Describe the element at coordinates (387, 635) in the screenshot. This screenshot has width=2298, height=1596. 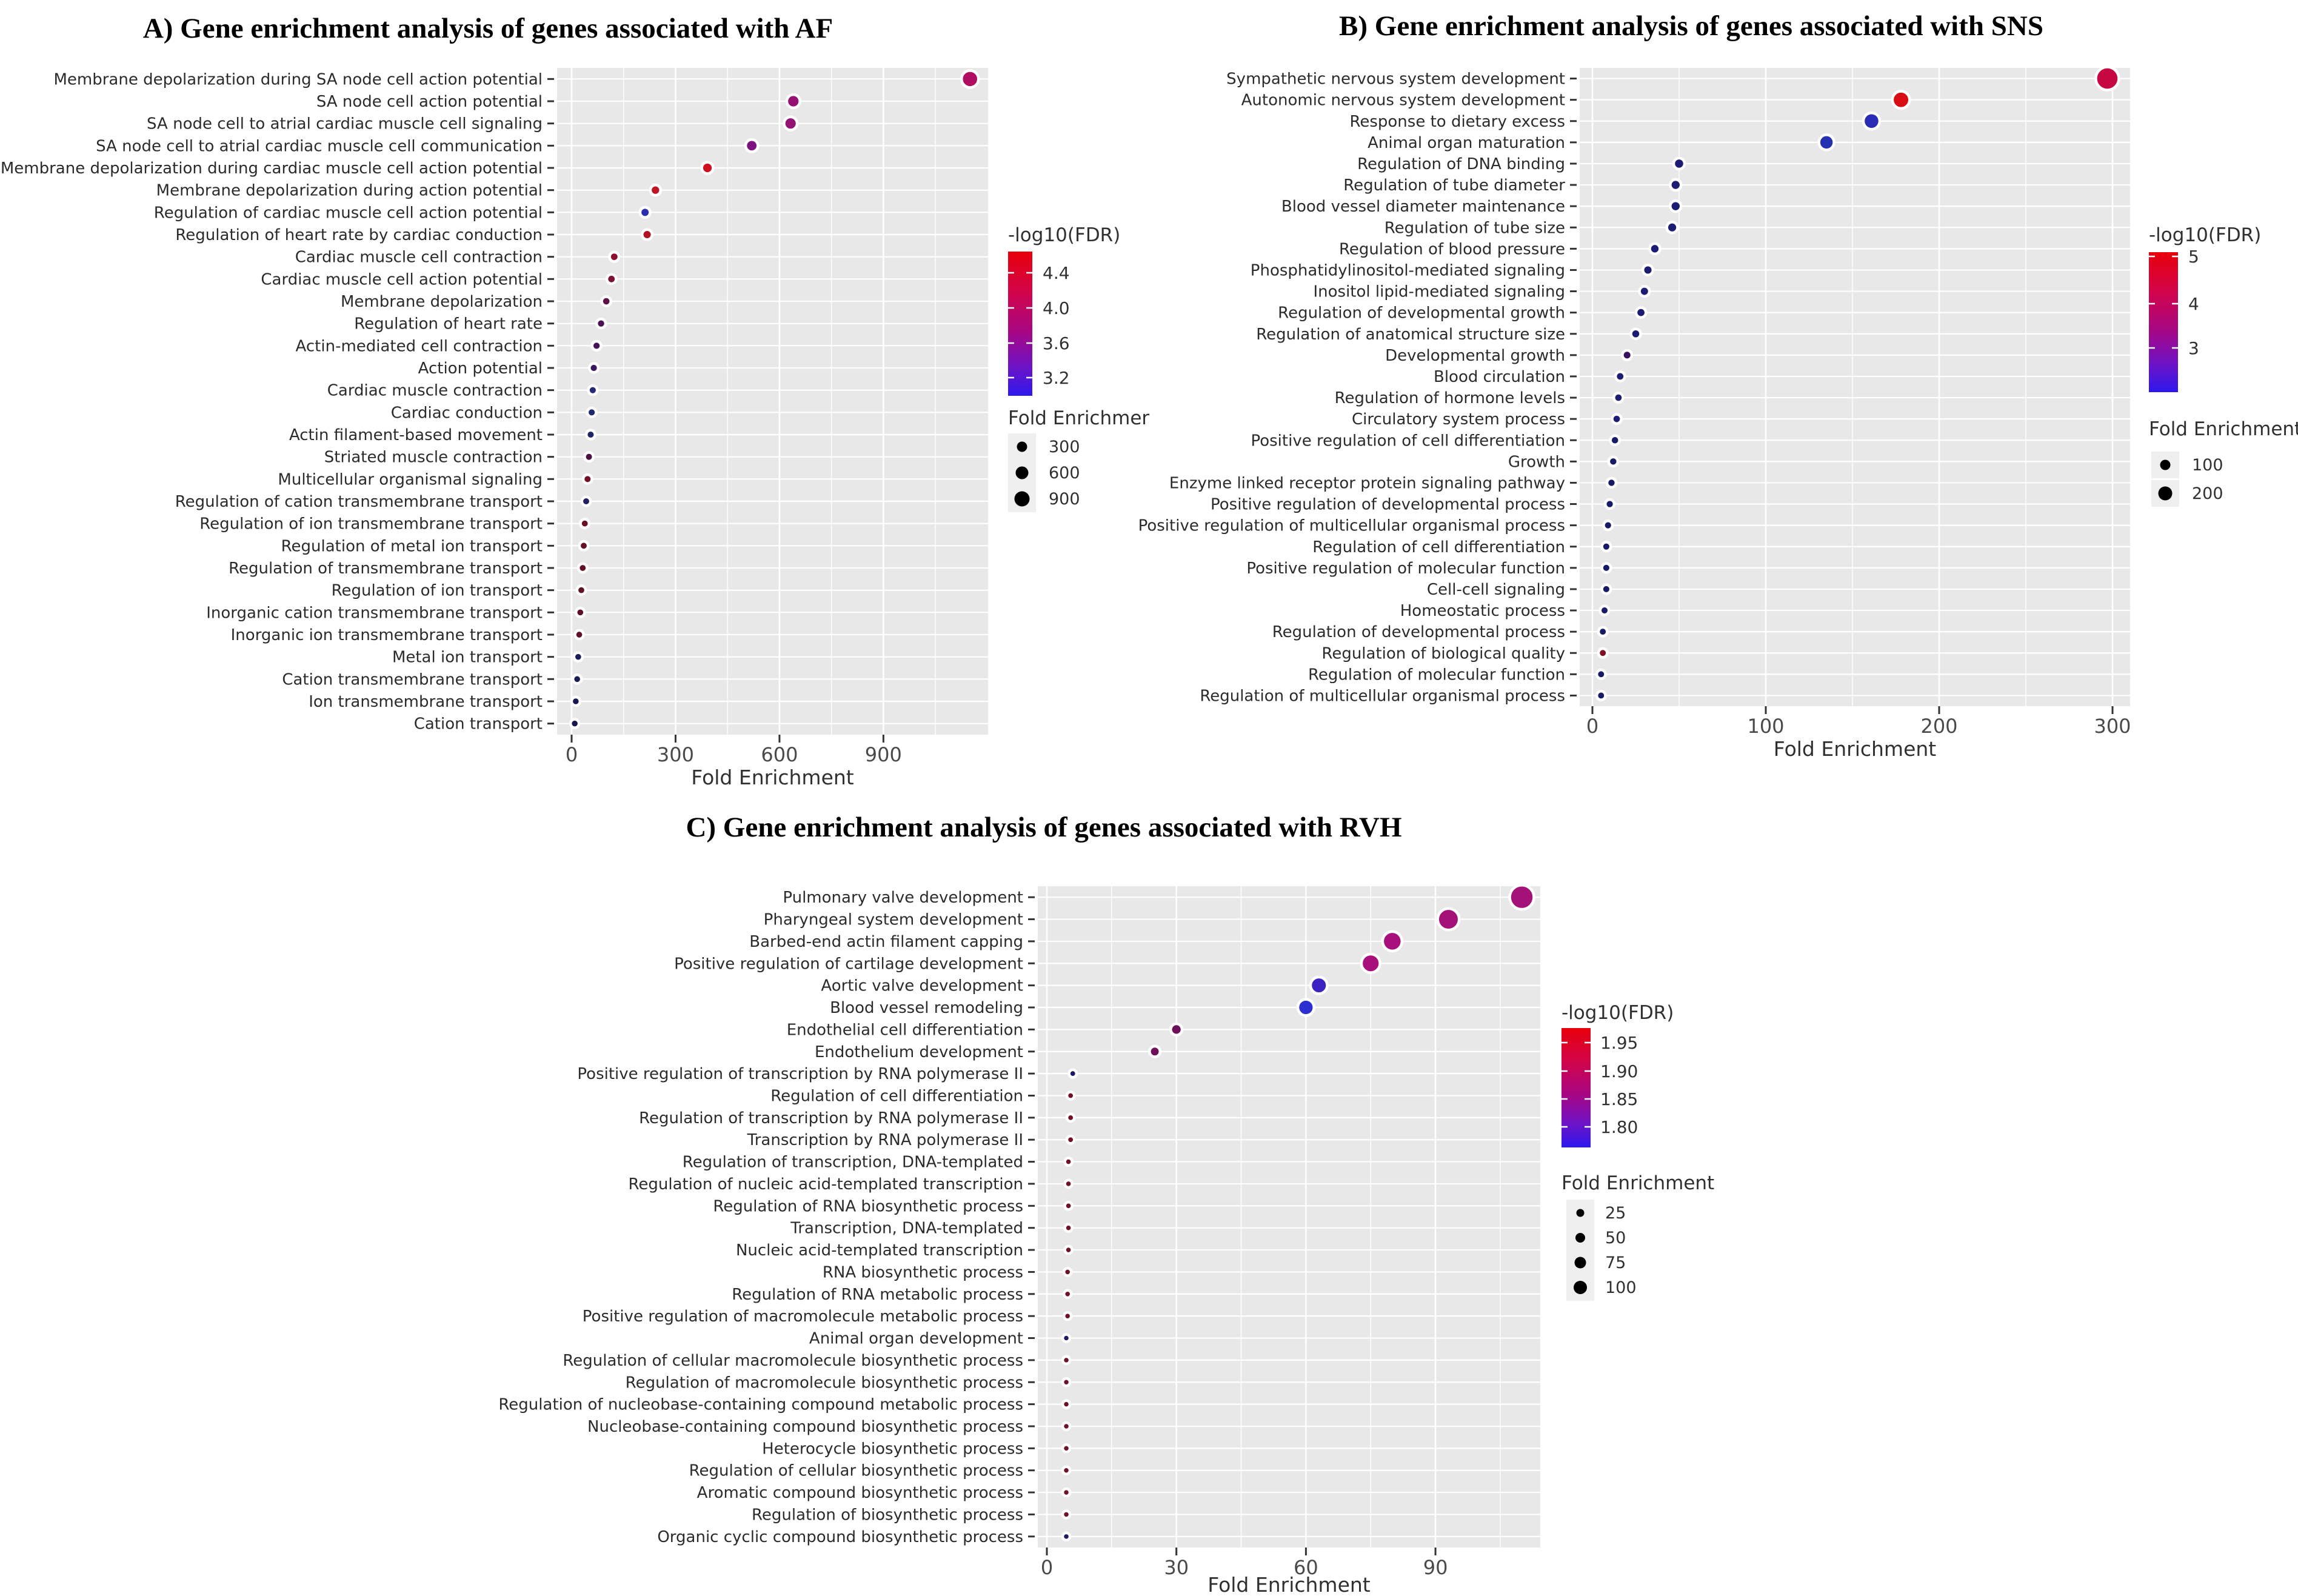
I see `category-label: Inorganic ion transmembrane transport` at that location.